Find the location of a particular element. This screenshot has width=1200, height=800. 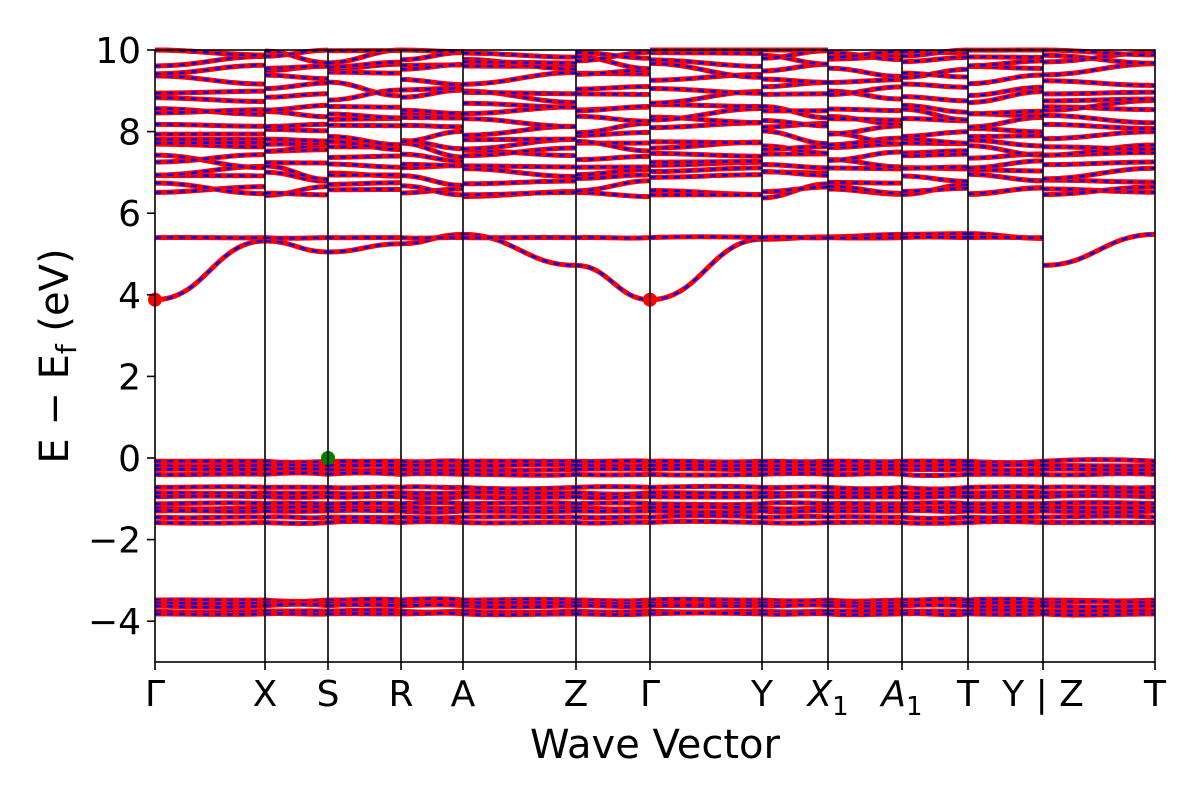

valence-band-0-2-5-overlay is located at coordinates (613, 469).